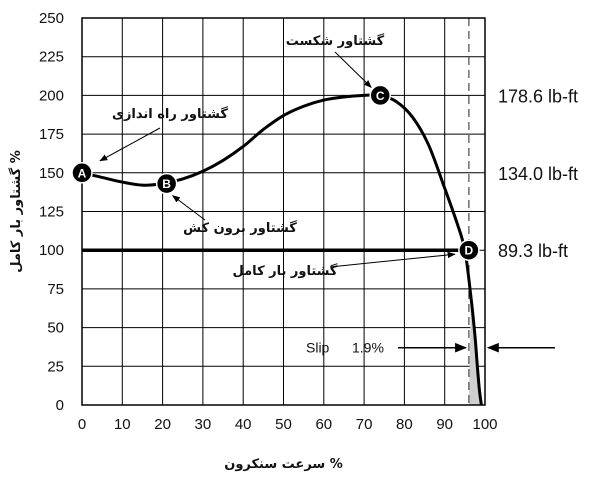 Image resolution: width=603 pixels, height=478 pixels. I want to click on x-tick-label-7: 70, so click(364, 424).